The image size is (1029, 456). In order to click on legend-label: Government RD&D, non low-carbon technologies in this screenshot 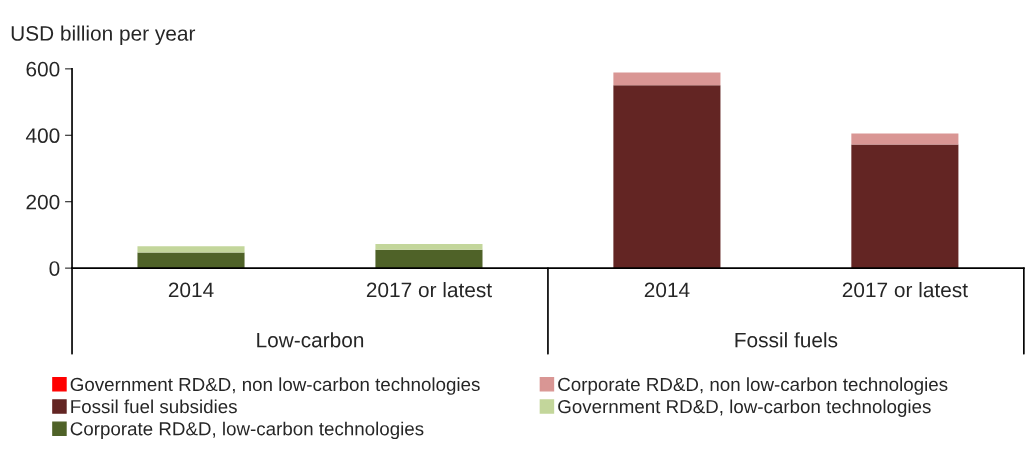, I will do `click(275, 386)`.